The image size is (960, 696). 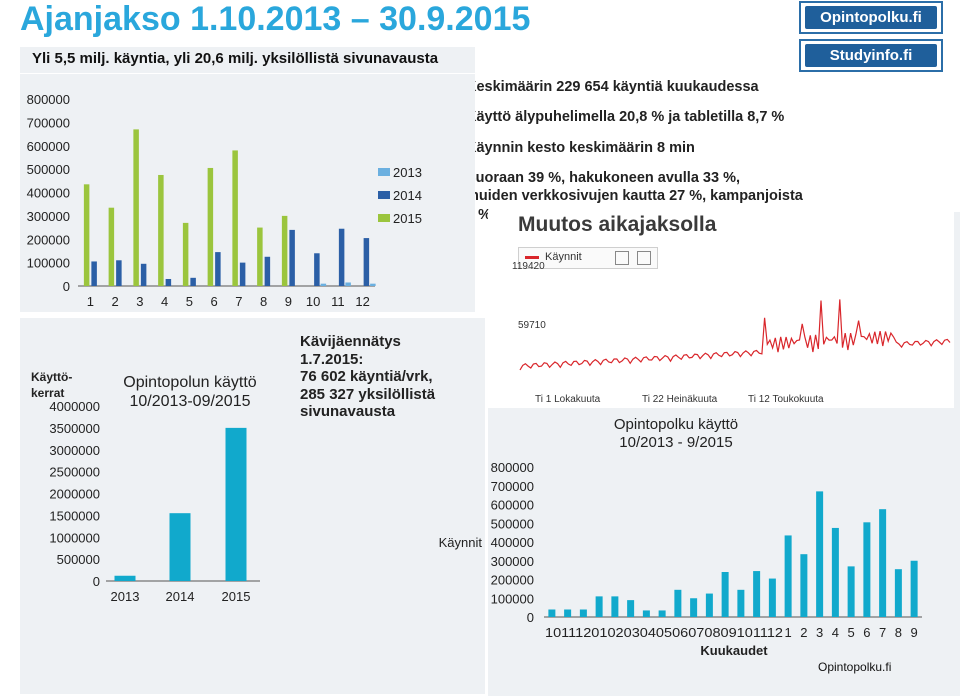 I want to click on chart1-legend-swatch, so click(x=384, y=172).